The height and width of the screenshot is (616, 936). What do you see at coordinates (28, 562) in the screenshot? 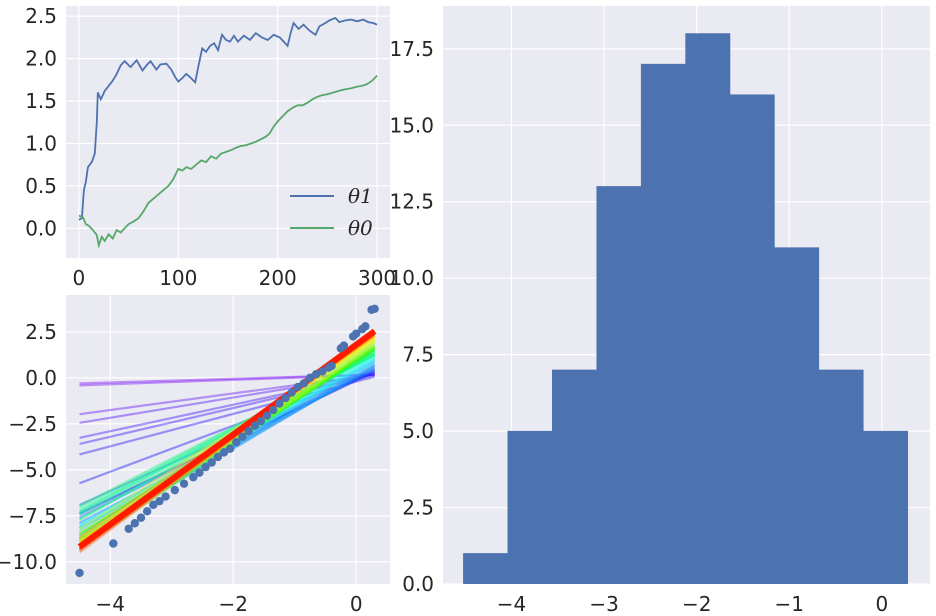
I see `y-tick-label: −10.0` at bounding box center [28, 562].